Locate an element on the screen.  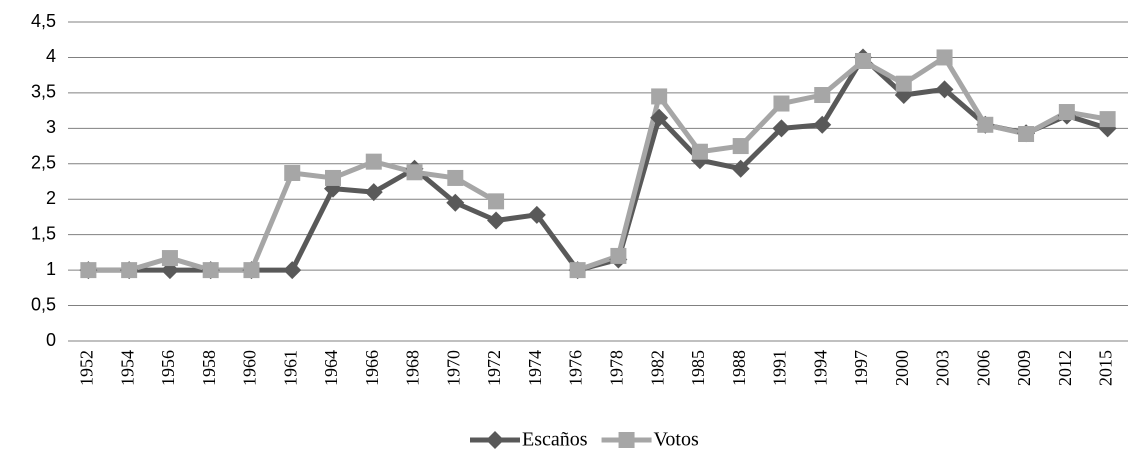
x-tick-label: 1966 is located at coordinates (372, 368).